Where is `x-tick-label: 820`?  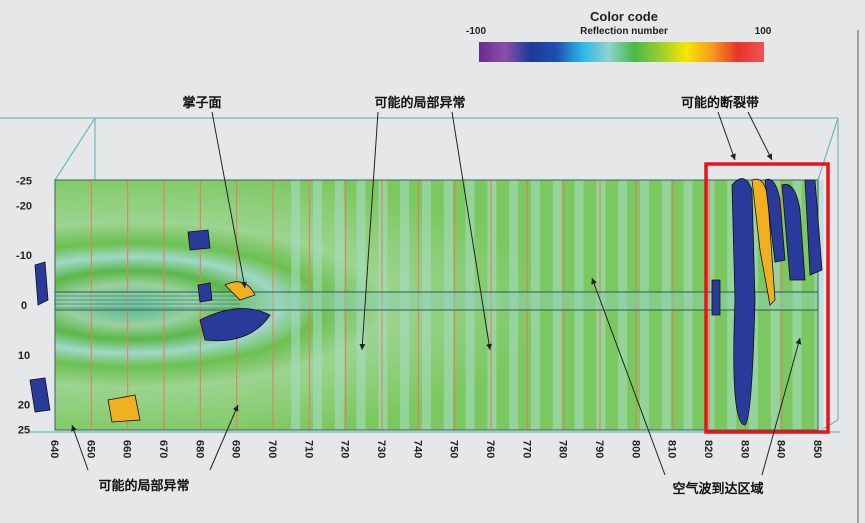 x-tick-label: 820 is located at coordinates (708, 449).